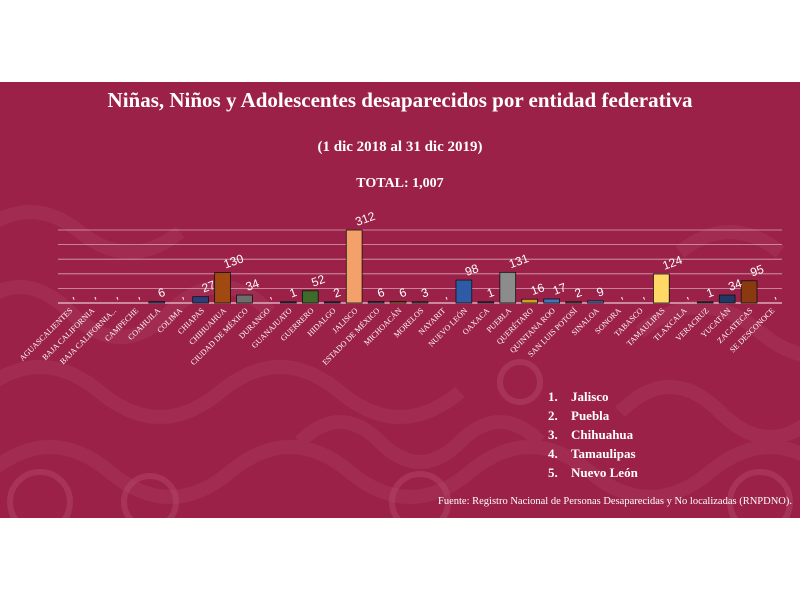 The height and width of the screenshot is (600, 800). What do you see at coordinates (234, 261) in the screenshot?
I see `value-label: 130` at bounding box center [234, 261].